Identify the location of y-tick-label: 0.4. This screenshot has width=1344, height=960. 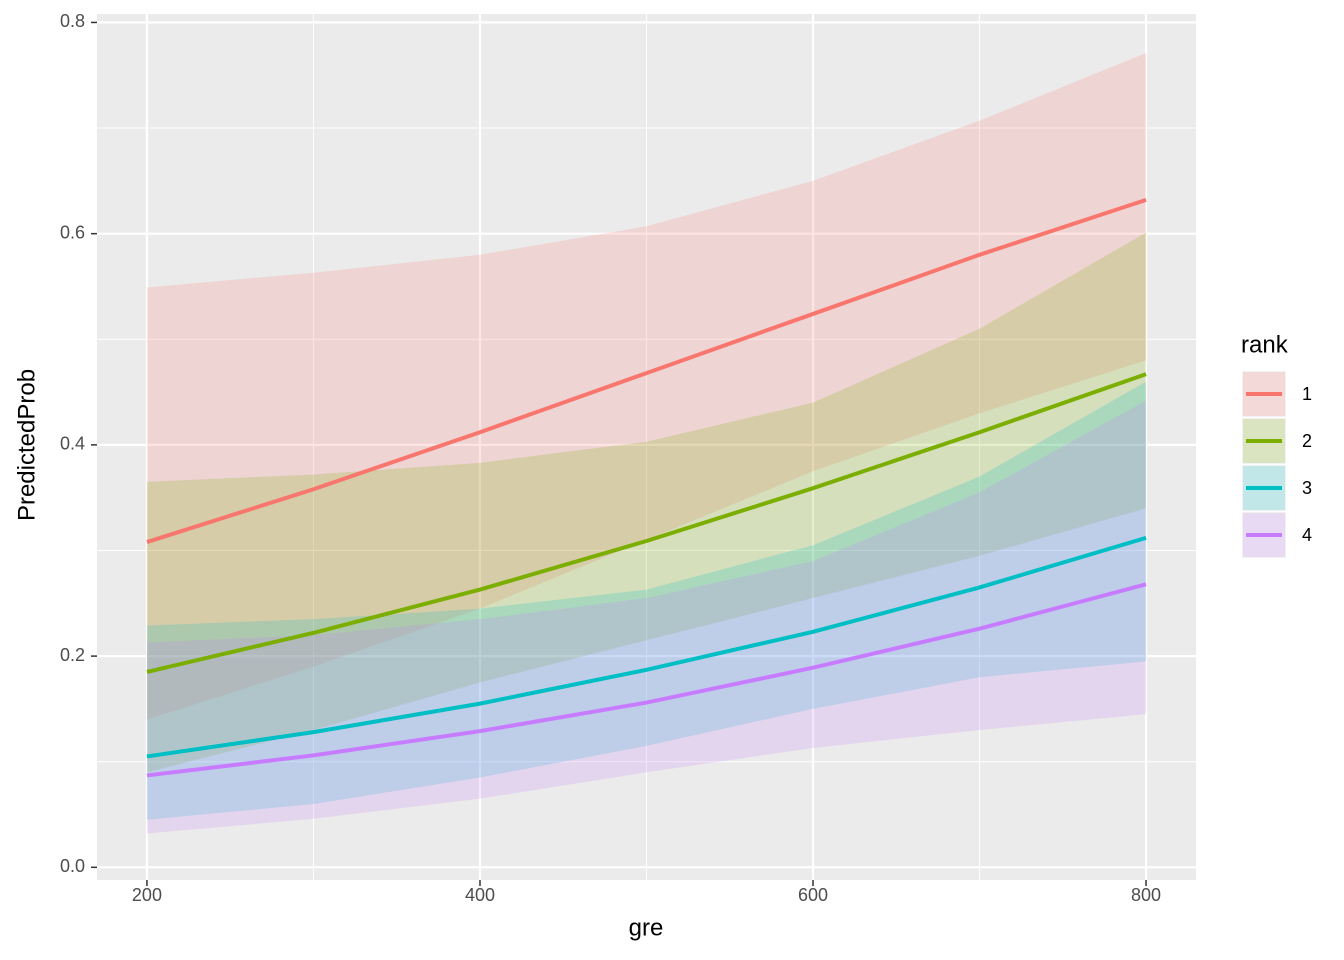
(72, 444).